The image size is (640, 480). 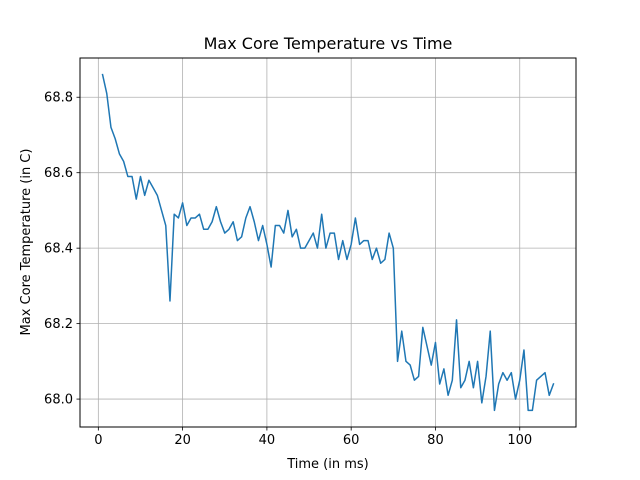 I want to click on x-tick-label: 100, so click(x=519, y=440).